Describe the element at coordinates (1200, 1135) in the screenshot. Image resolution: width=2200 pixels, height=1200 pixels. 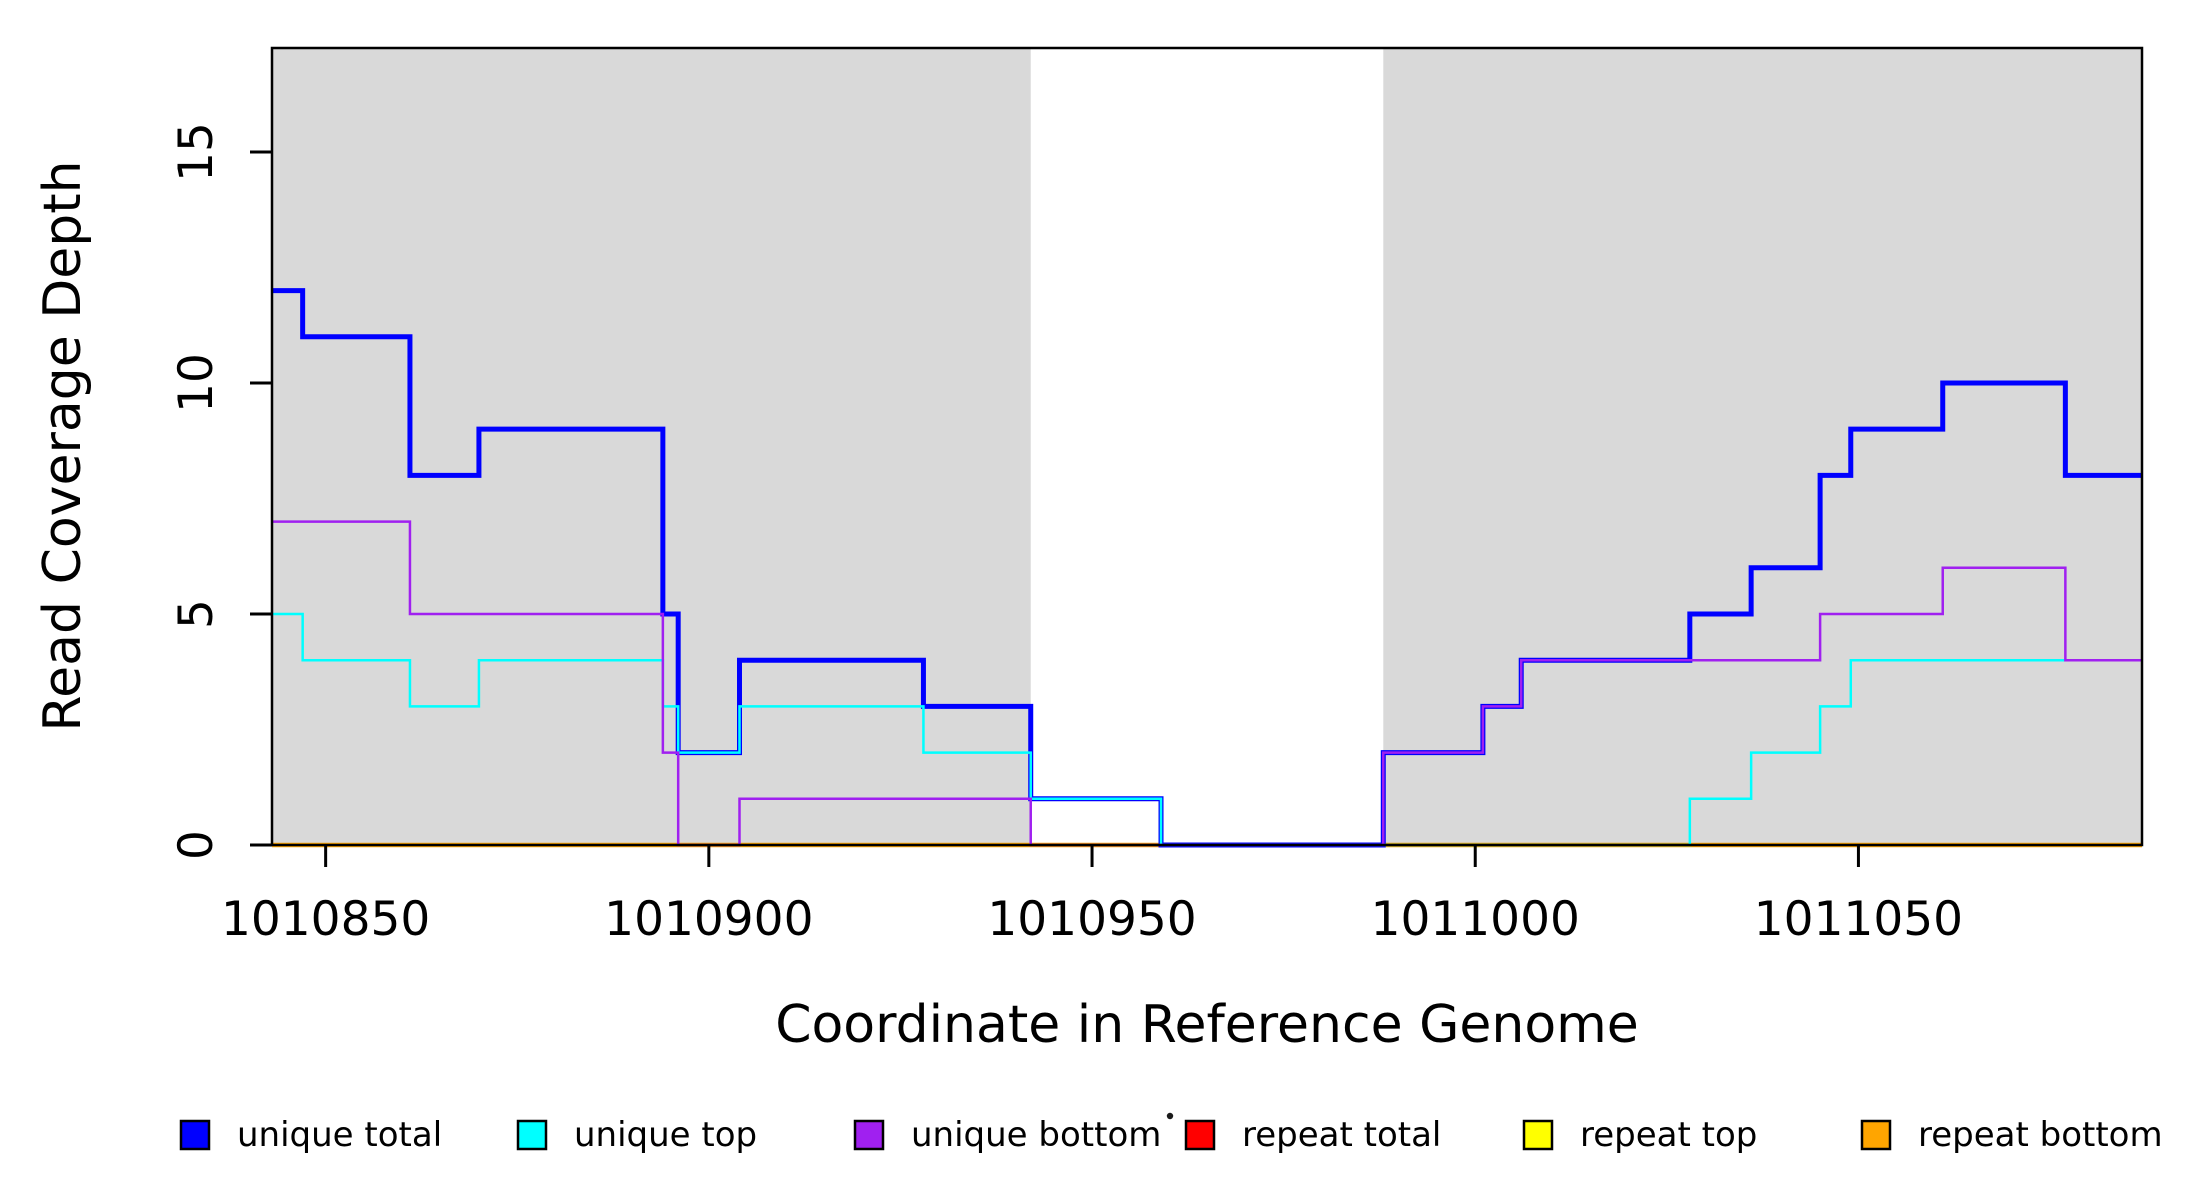
I see `legend-swatch-repeat-total` at that location.